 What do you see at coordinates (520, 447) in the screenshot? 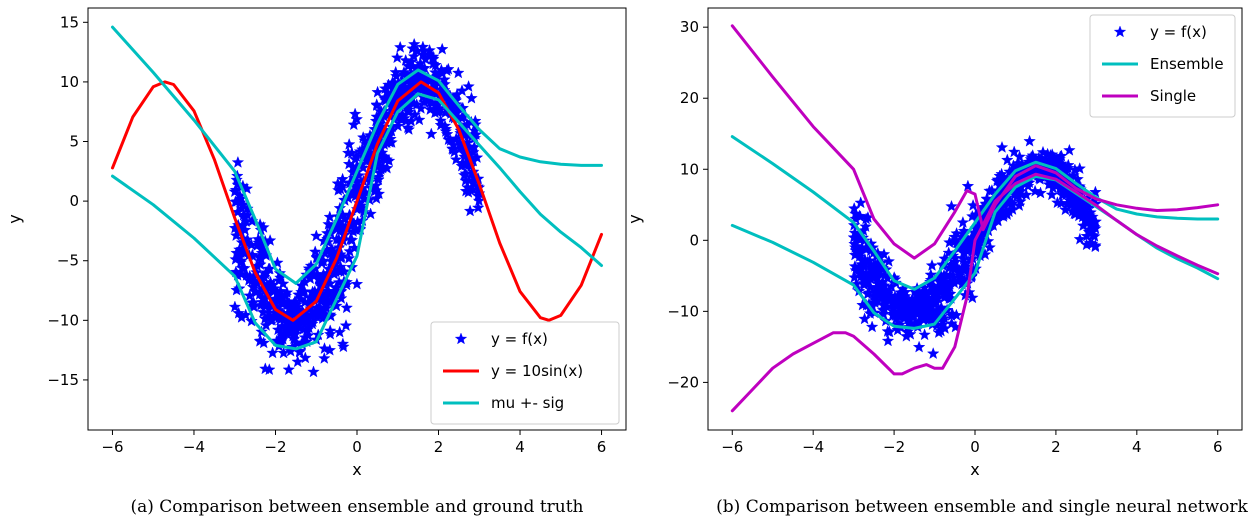
I see `x-tick-label: 4` at bounding box center [520, 447].